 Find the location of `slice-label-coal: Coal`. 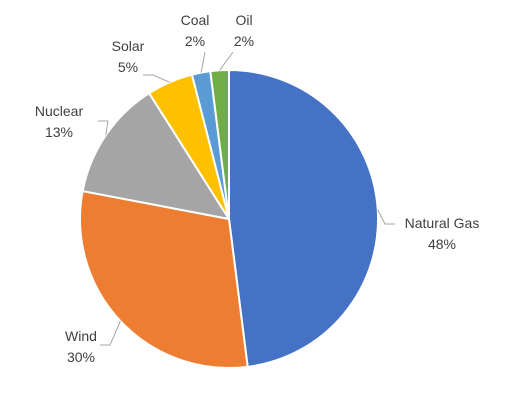

slice-label-coal: Coal is located at coordinates (195, 20).